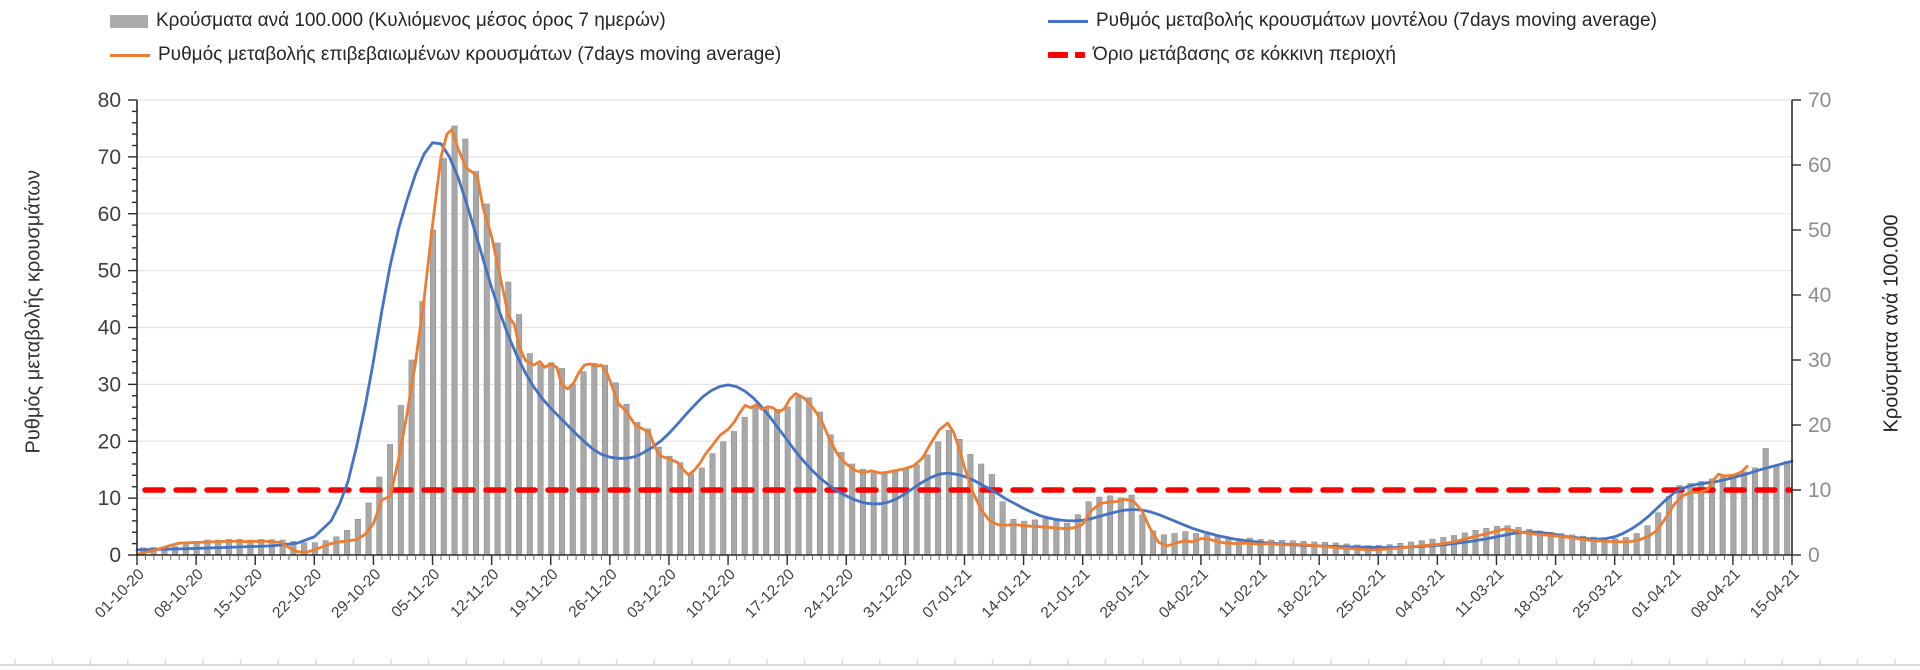 The width and height of the screenshot is (1920, 670). Describe the element at coordinates (1184, 594) in the screenshot. I see `x-tick-label: 04-02-21` at that location.